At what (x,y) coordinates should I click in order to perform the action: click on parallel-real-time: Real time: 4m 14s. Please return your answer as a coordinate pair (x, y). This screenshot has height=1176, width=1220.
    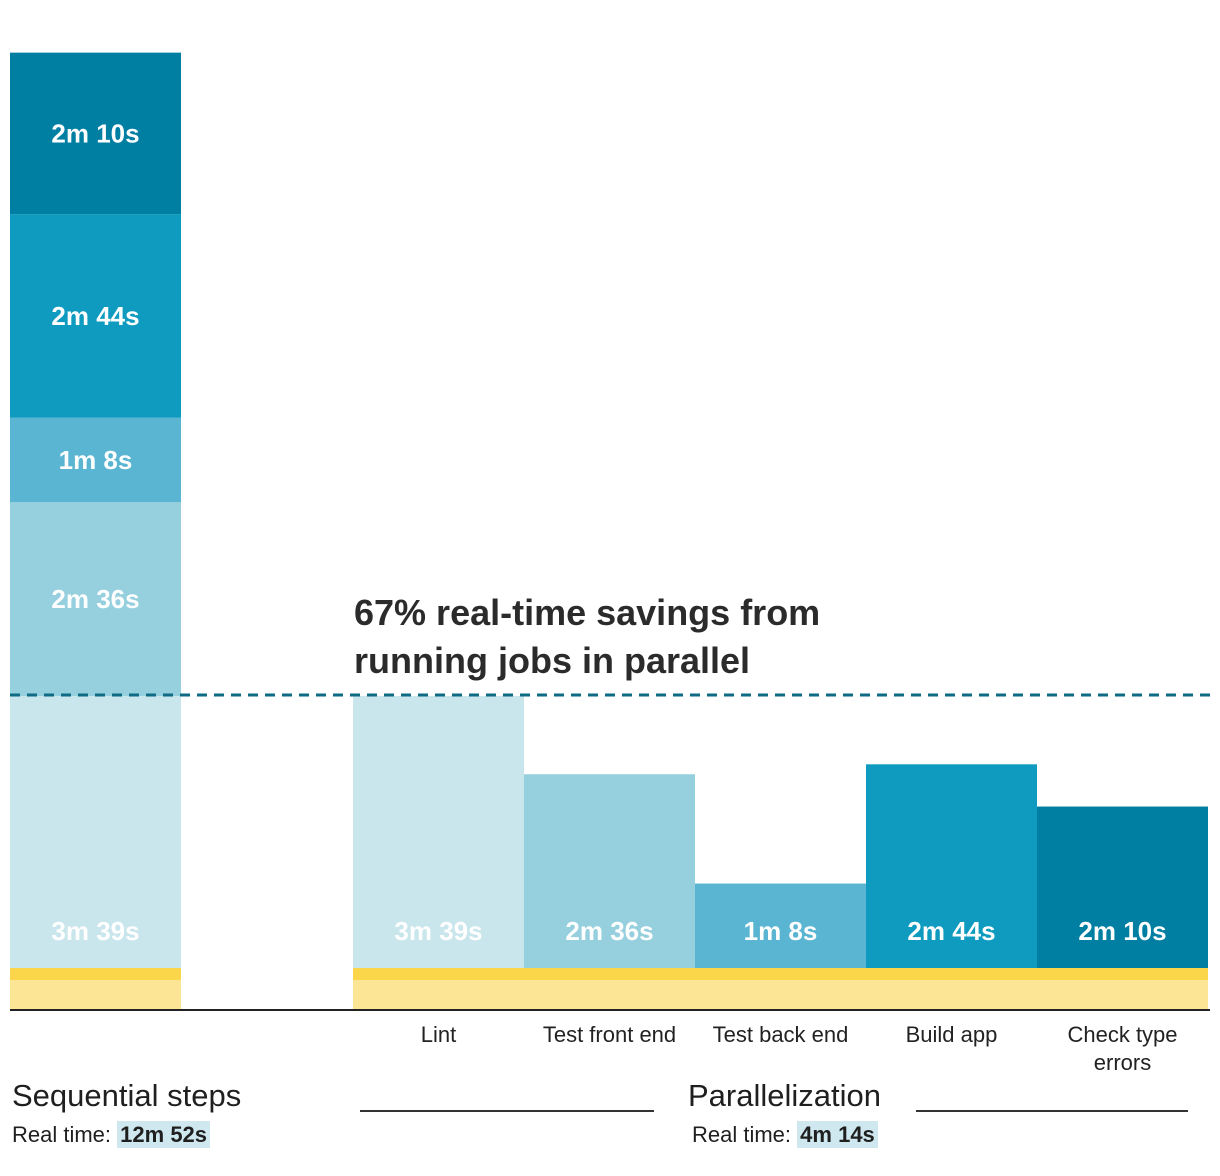
    Looking at the image, I should click on (785, 1134).